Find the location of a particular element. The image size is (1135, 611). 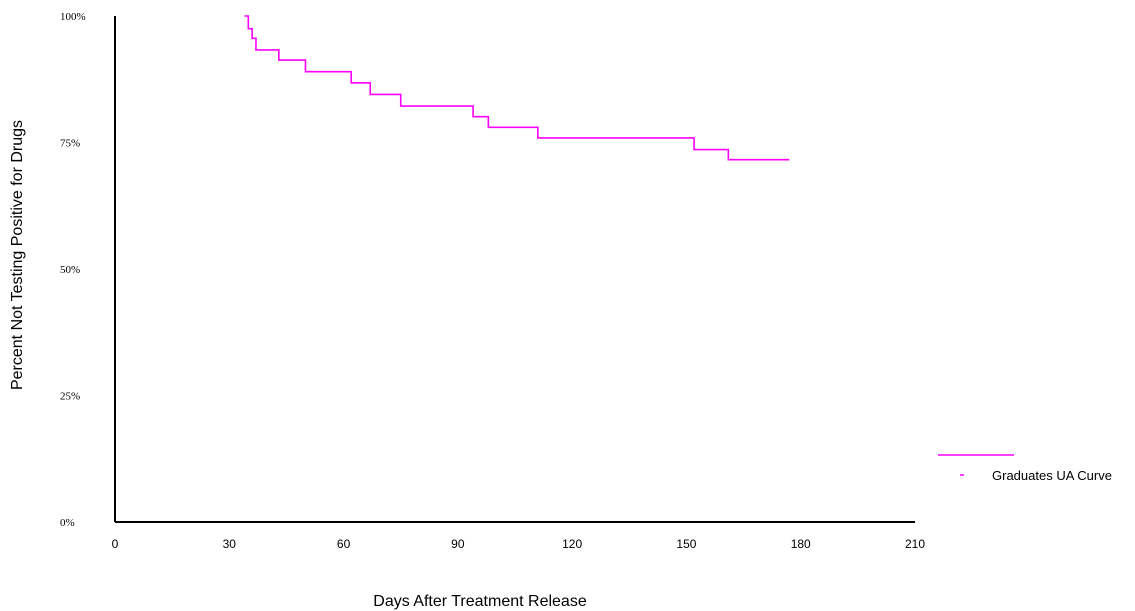

x-tick-label: 120 is located at coordinates (572, 544).